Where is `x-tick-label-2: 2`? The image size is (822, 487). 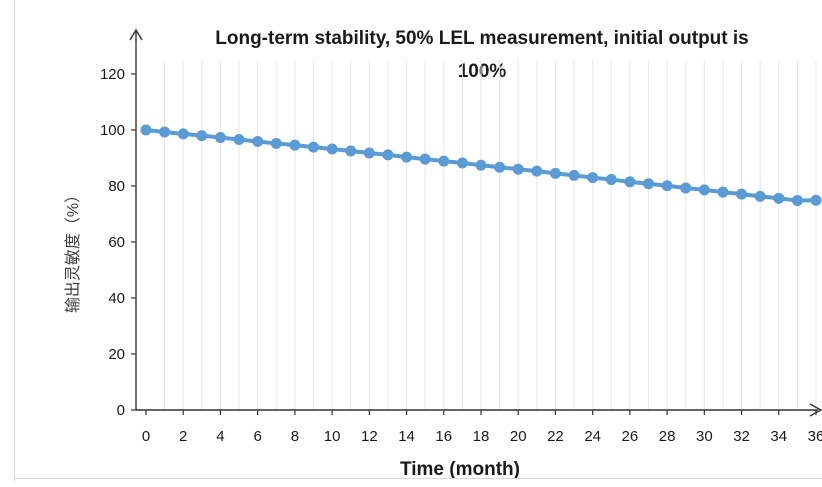 x-tick-label-2: 2 is located at coordinates (183, 436).